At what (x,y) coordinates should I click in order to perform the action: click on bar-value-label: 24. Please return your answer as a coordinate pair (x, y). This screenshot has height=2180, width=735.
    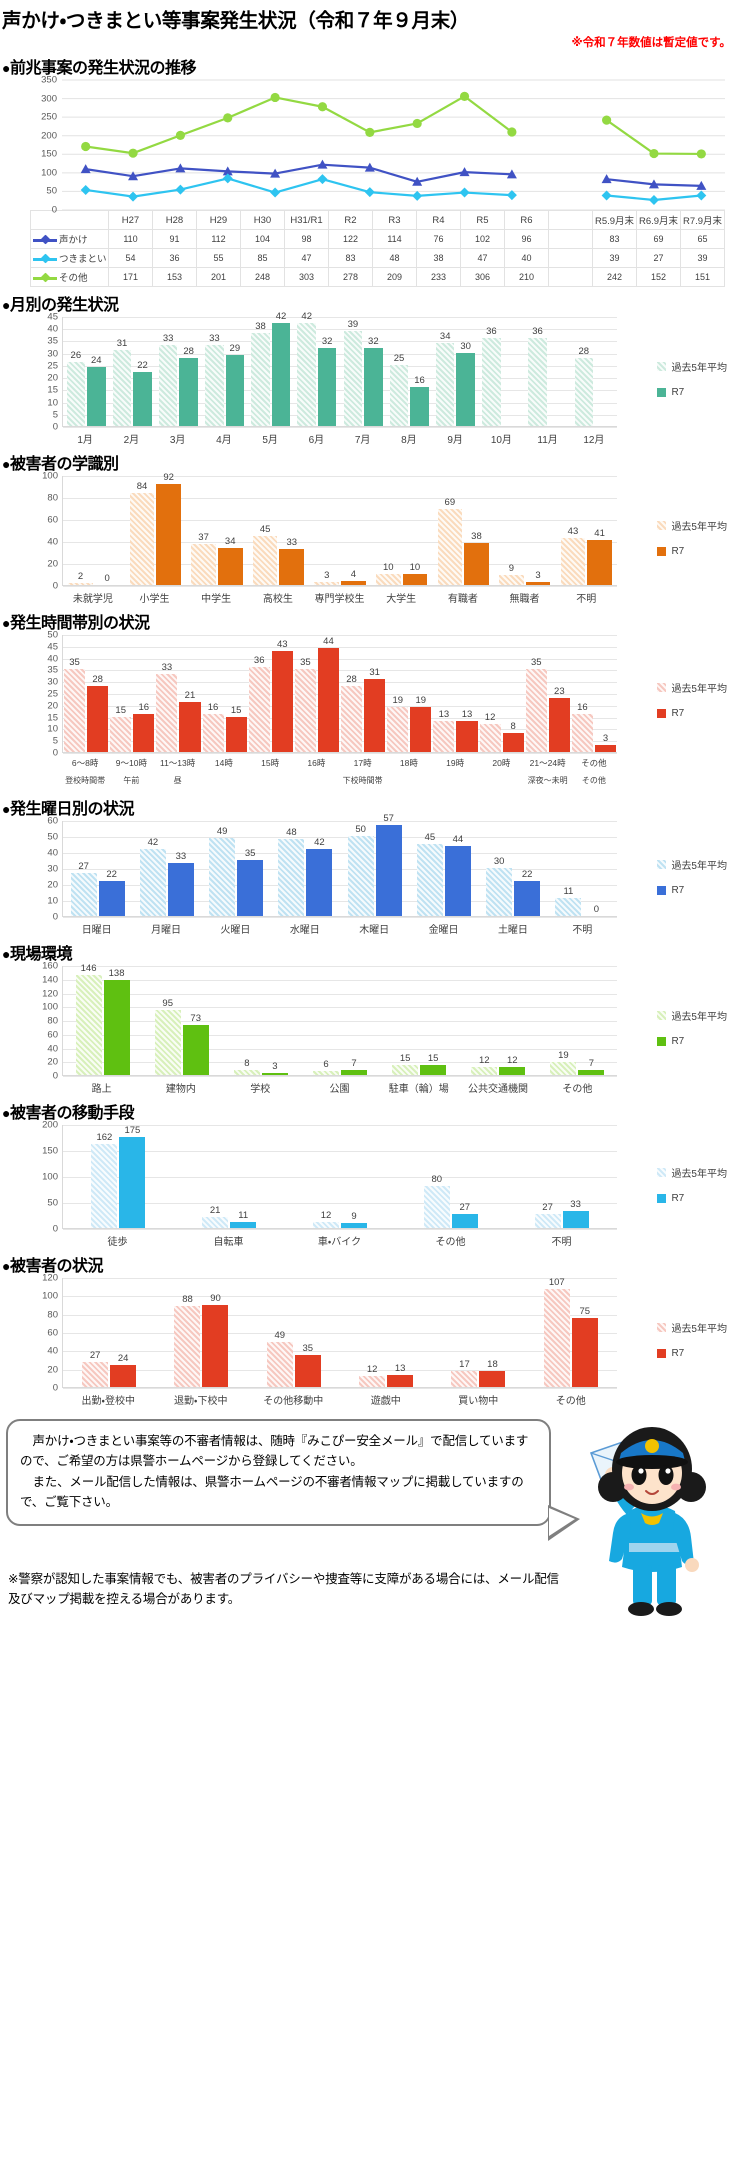
    Looking at the image, I should click on (96, 361).